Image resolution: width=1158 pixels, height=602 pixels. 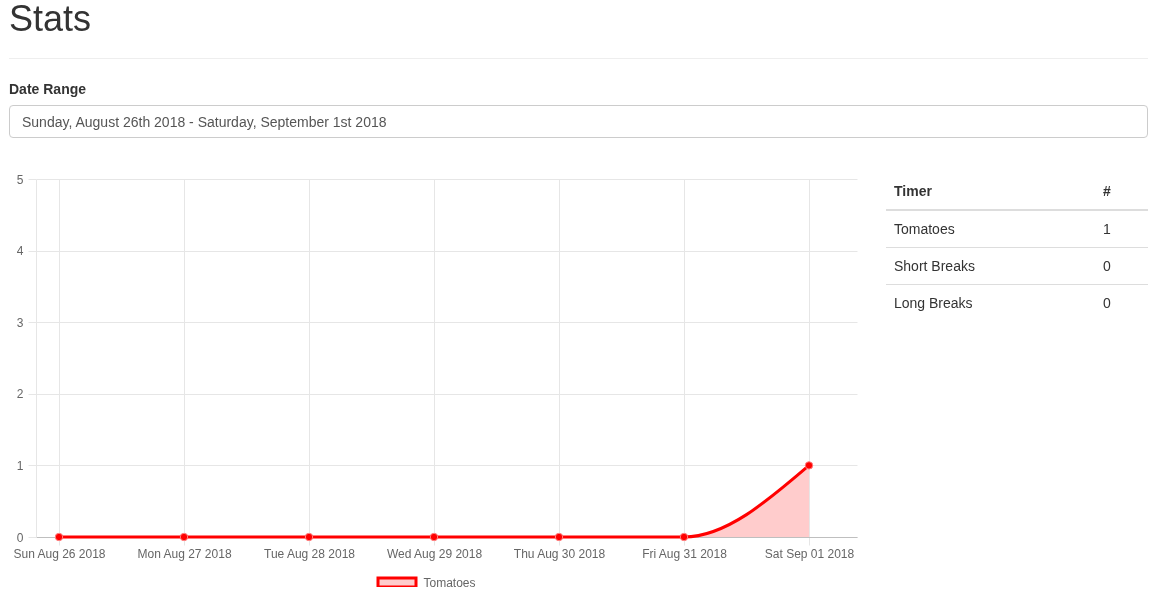 I want to click on x-tick-label: Mon Aug 27 2018, so click(x=184, y=553).